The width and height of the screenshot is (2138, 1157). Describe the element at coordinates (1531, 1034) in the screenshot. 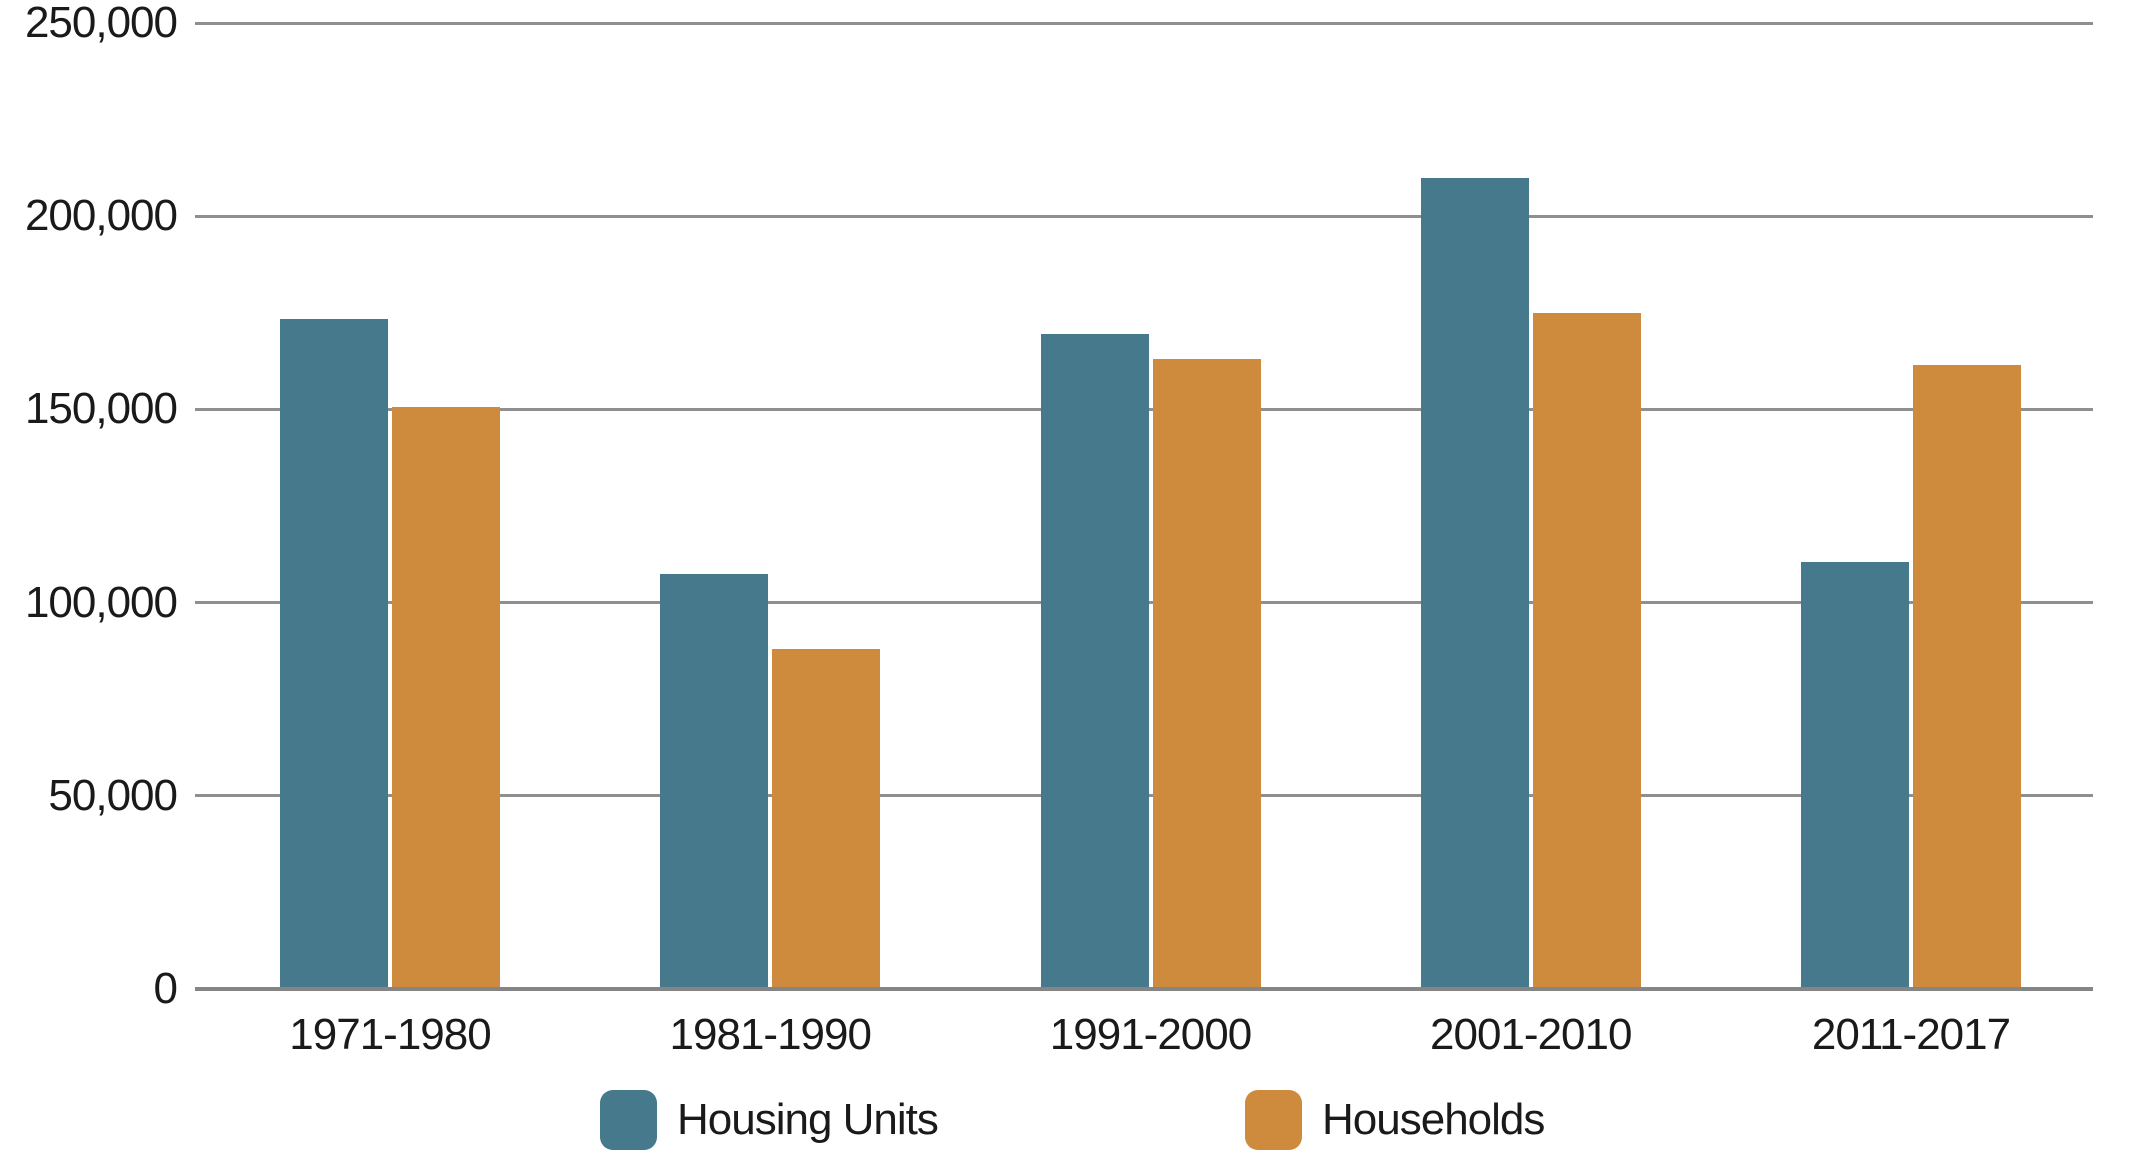

I see `x-axis-category-label: 2001-2010` at that location.